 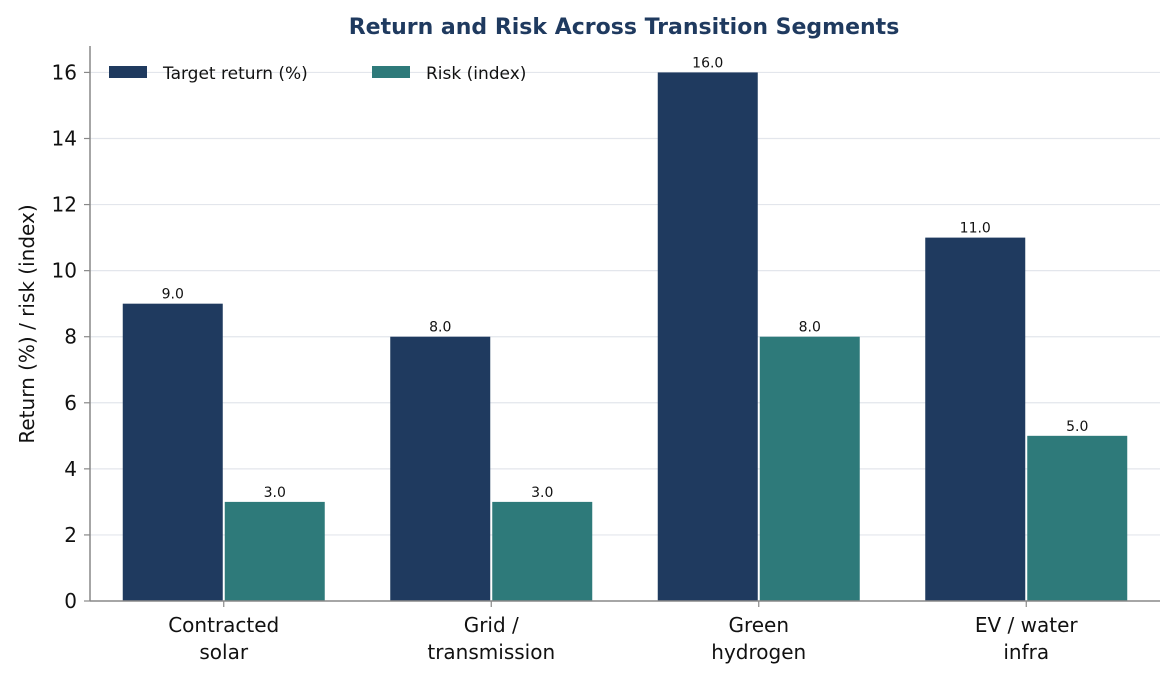 I want to click on y-axis-label: Return (%) / risk (index), so click(x=27, y=323).